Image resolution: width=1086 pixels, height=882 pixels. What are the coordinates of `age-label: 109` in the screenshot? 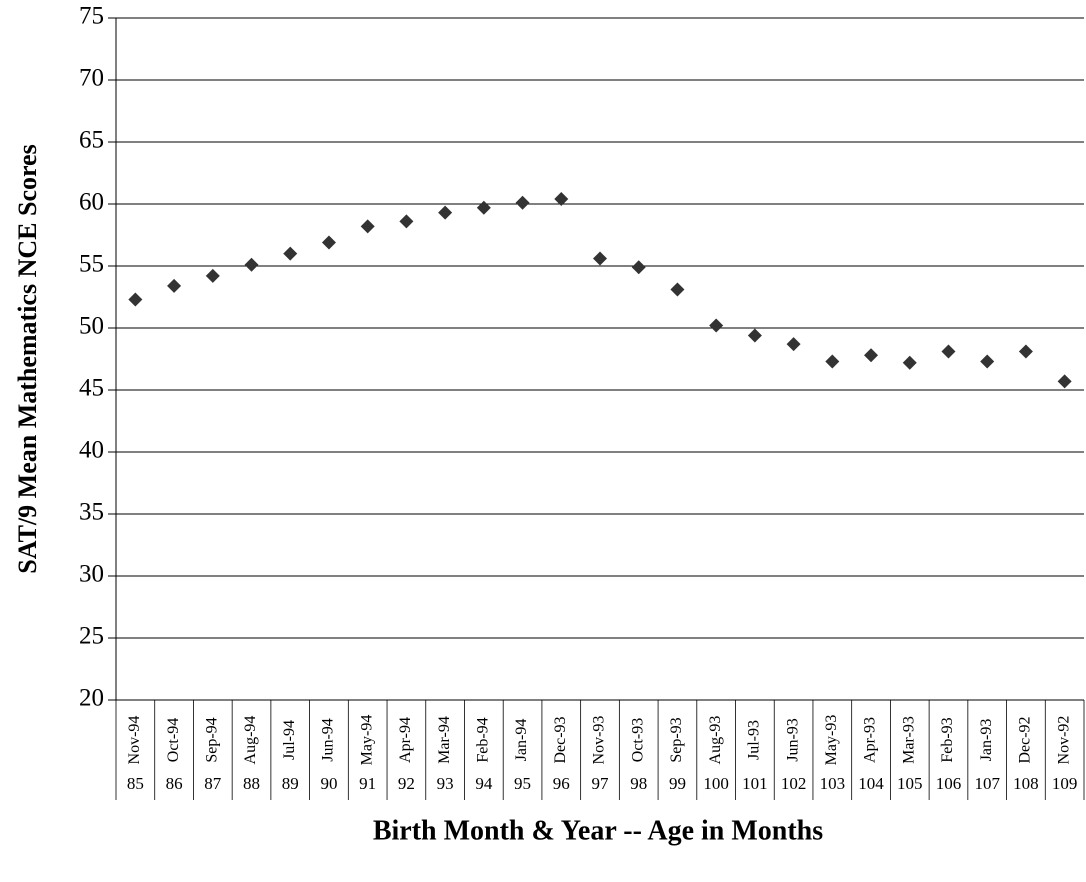 It's located at (1065, 783).